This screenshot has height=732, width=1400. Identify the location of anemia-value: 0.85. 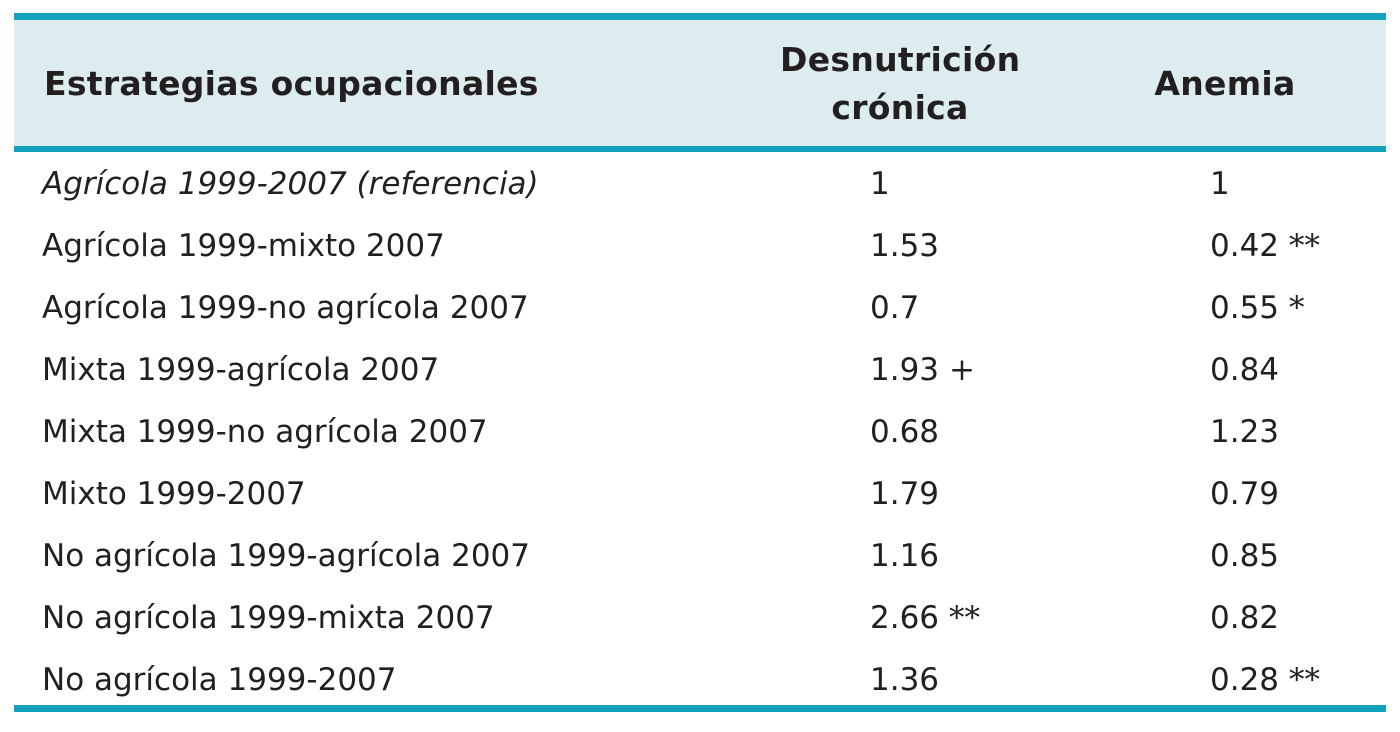
(1245, 556).